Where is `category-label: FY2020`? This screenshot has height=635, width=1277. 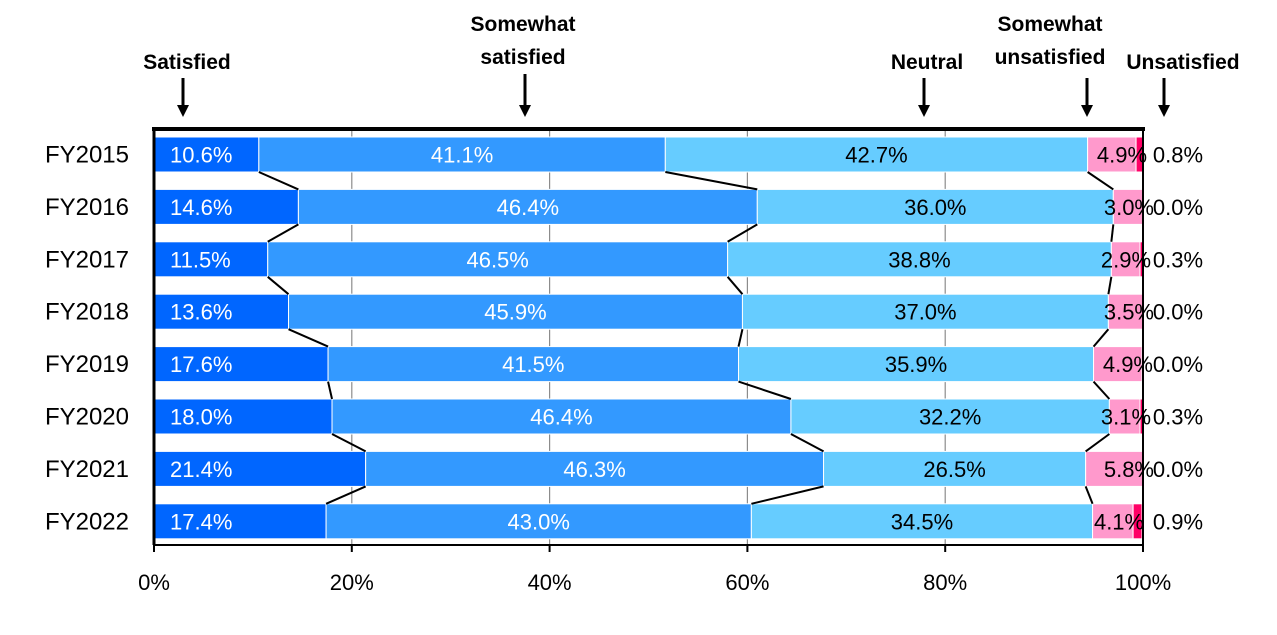
category-label: FY2020 is located at coordinates (87, 417).